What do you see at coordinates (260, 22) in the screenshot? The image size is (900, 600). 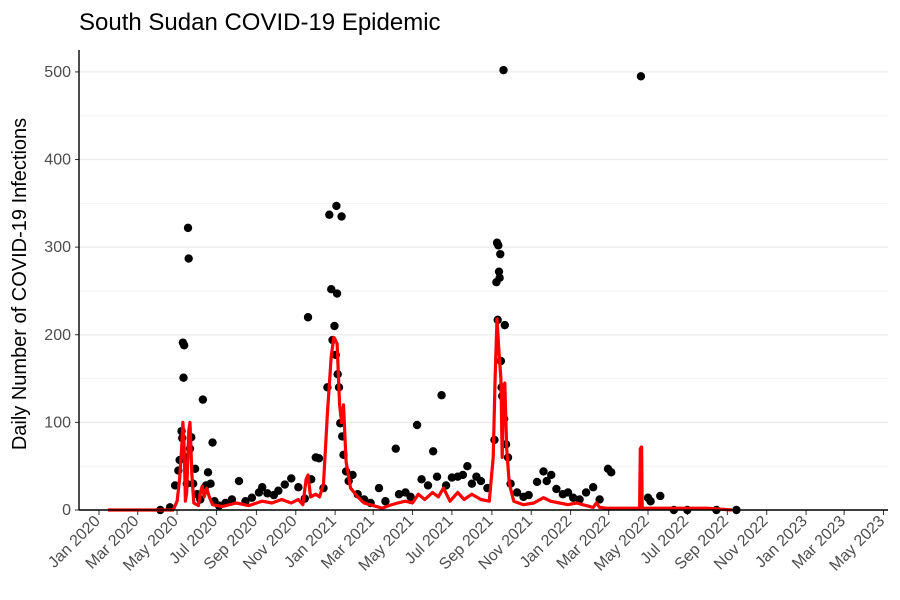 I see `chart-title: South Sudan COVID-19 Epidemic` at bounding box center [260, 22].